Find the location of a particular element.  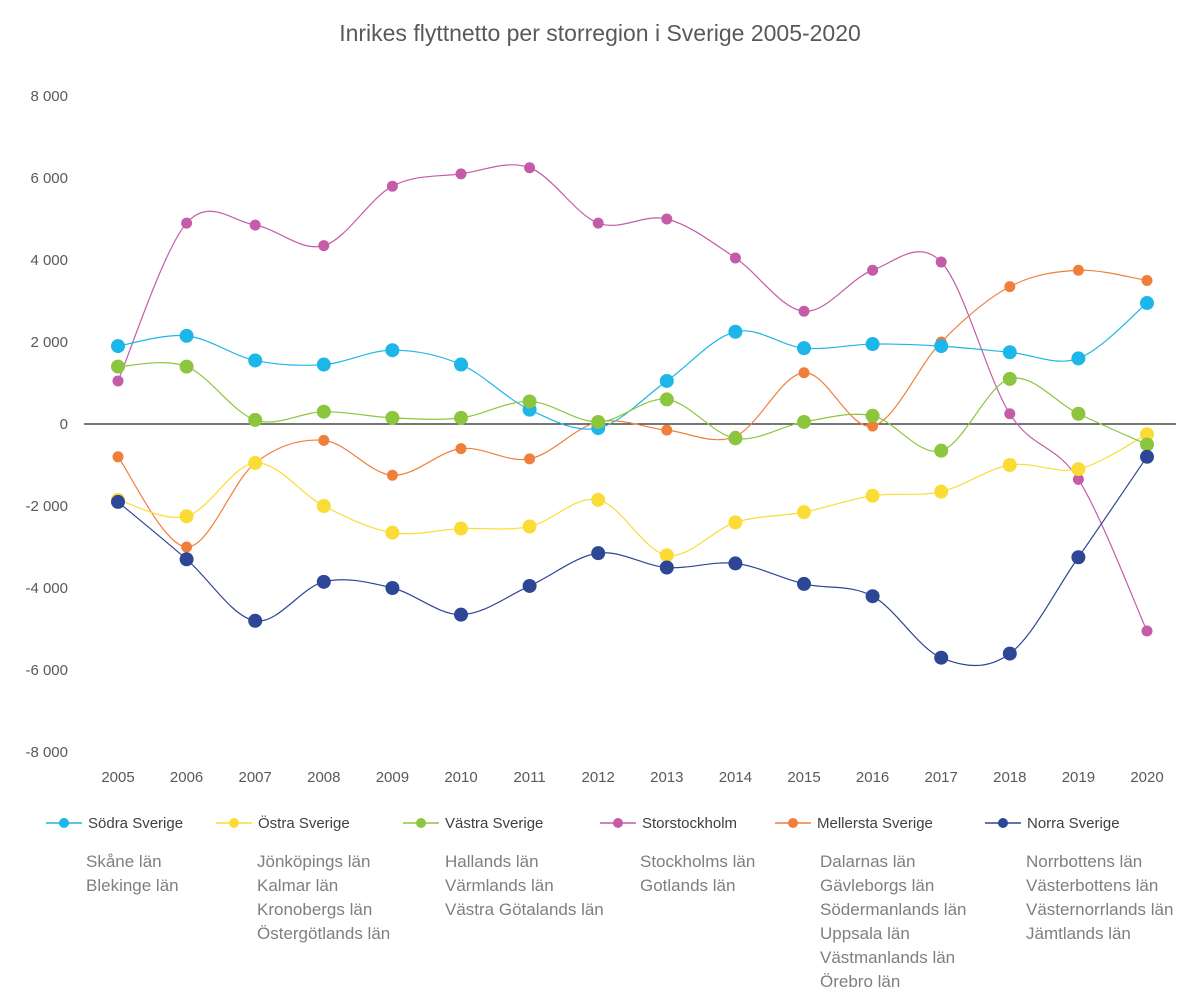

region-label: Kalmar län is located at coordinates (297, 885).